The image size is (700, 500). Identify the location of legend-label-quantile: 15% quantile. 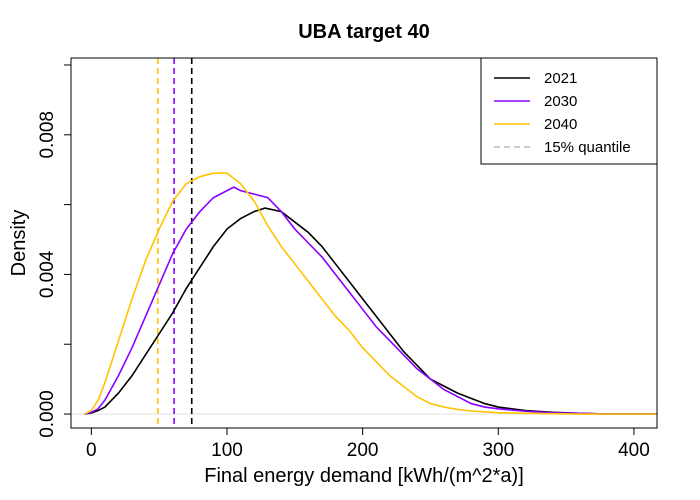
(587, 147).